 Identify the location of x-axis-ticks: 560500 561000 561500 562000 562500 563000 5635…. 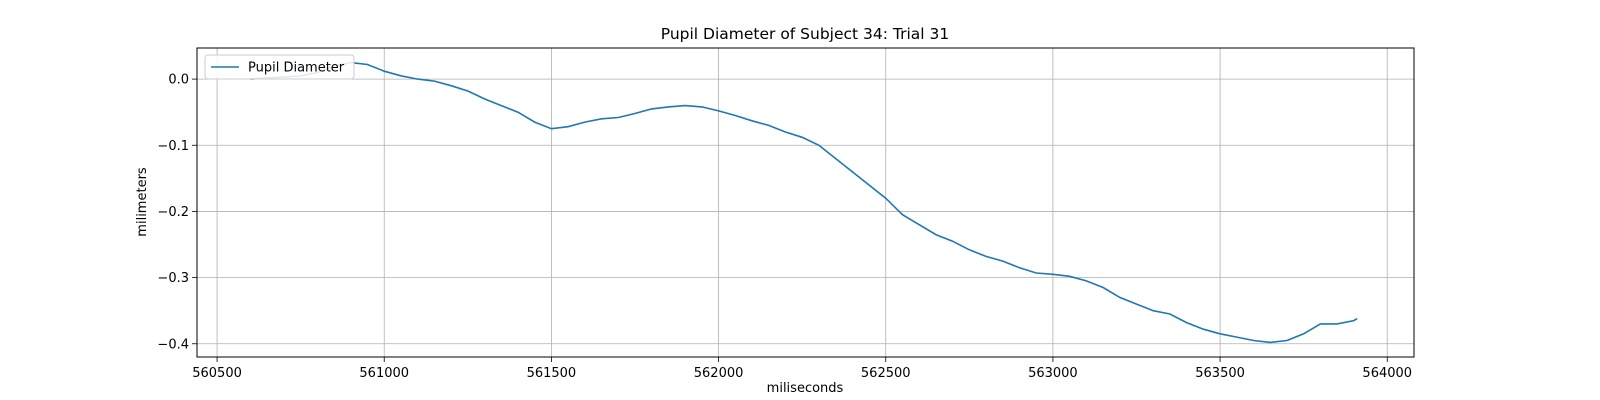
(802, 369).